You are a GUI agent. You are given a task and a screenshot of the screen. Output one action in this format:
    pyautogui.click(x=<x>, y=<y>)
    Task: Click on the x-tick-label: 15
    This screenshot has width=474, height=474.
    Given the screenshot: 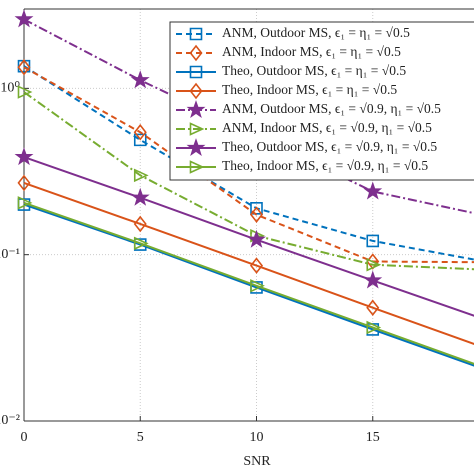 What is the action you would take?
    pyautogui.click(x=373, y=437)
    